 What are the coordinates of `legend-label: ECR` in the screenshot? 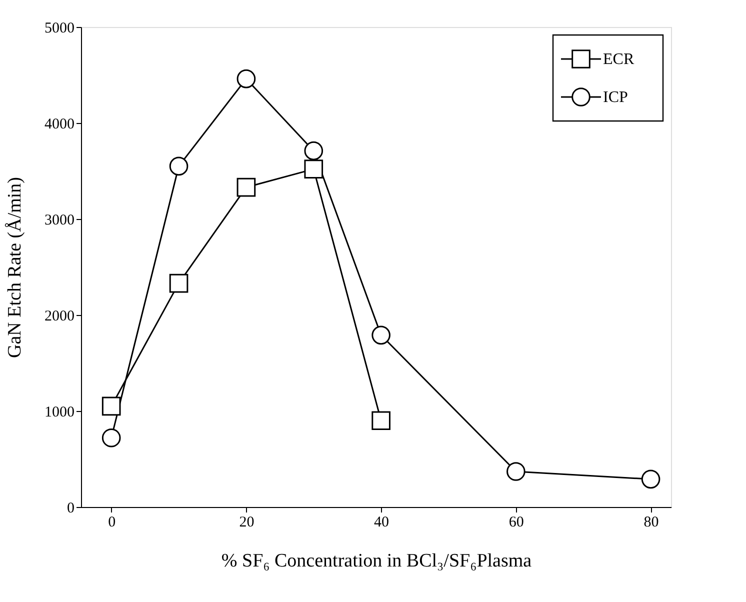 It's located at (618, 59).